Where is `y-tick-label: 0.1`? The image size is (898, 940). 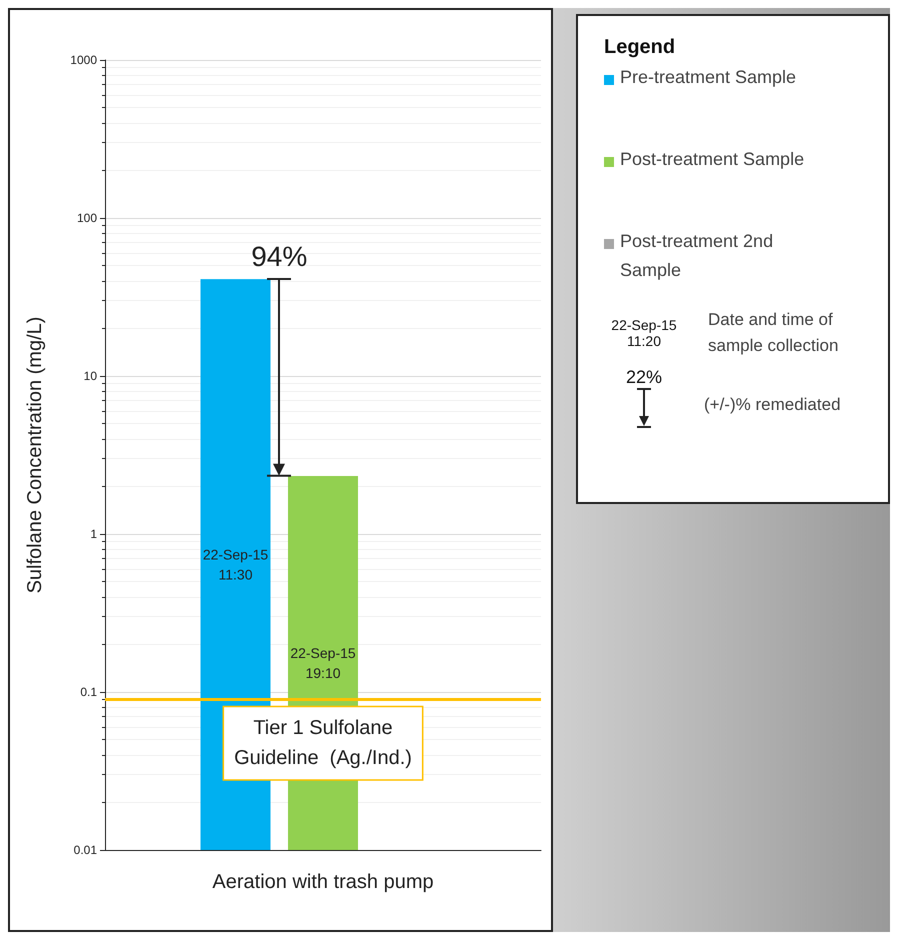
y-tick-label: 0.1 is located at coordinates (89, 692).